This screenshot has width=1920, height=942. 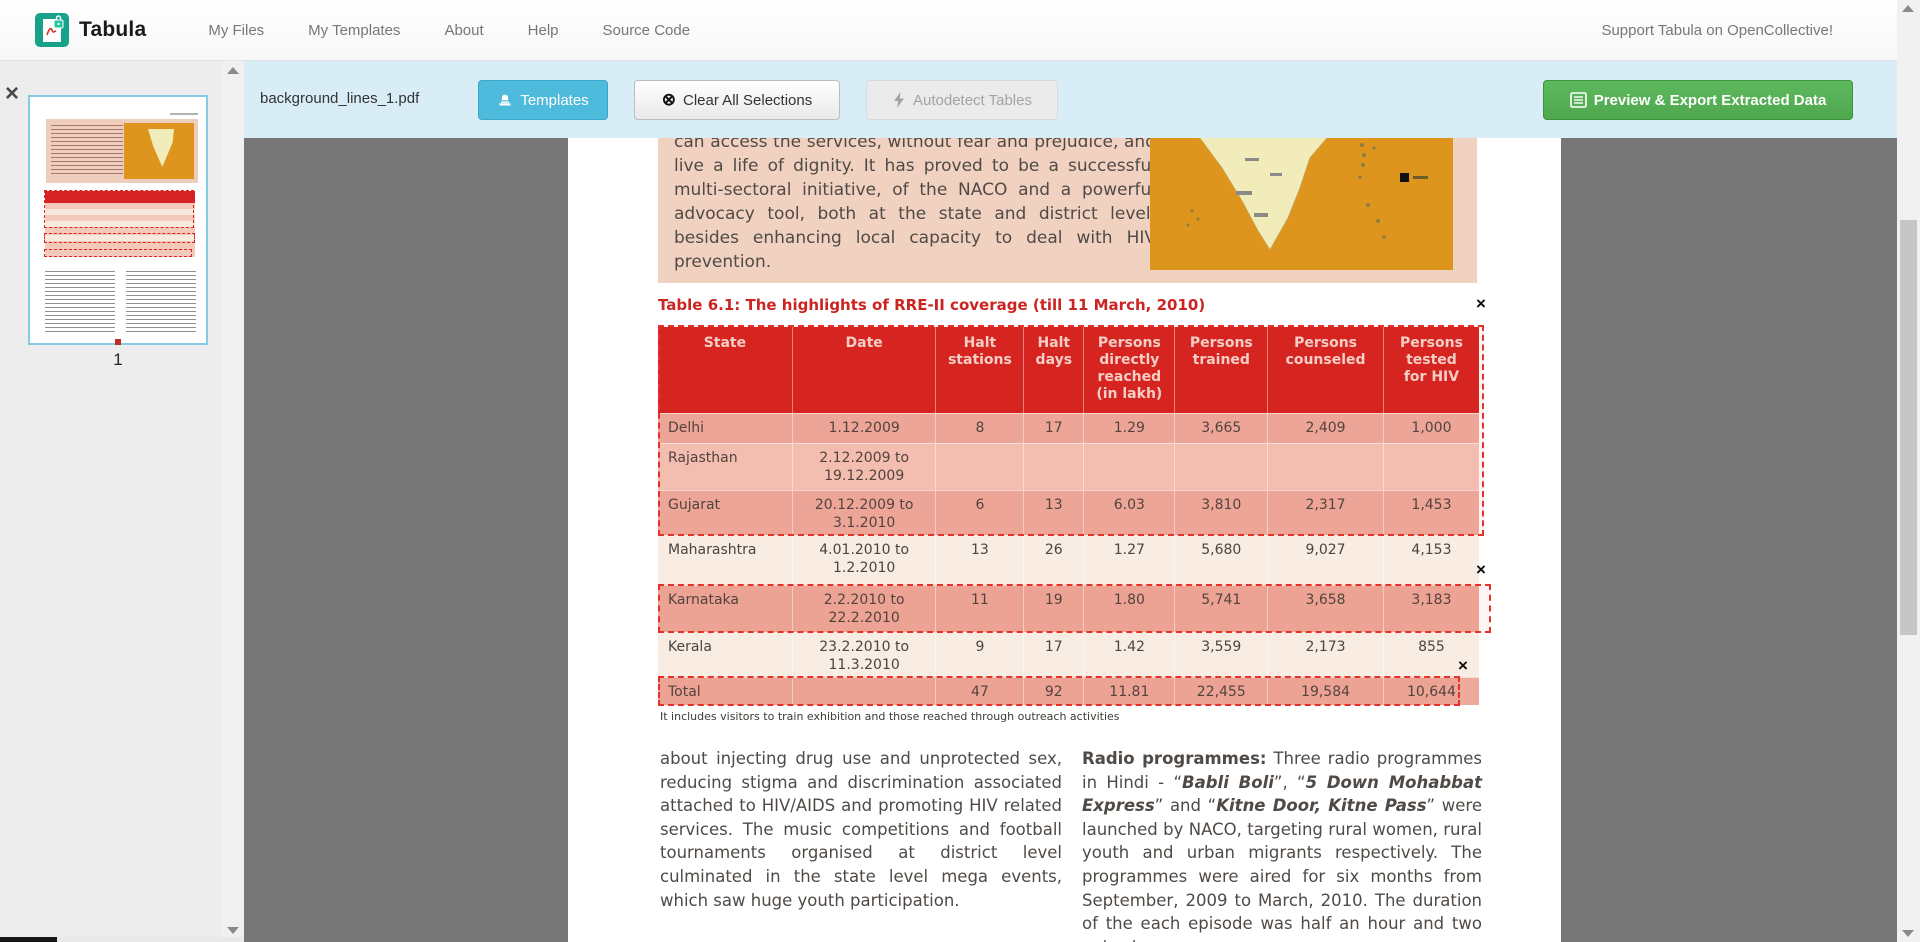 What do you see at coordinates (694, 505) in the screenshot?
I see `table-cell: Gujarat` at bounding box center [694, 505].